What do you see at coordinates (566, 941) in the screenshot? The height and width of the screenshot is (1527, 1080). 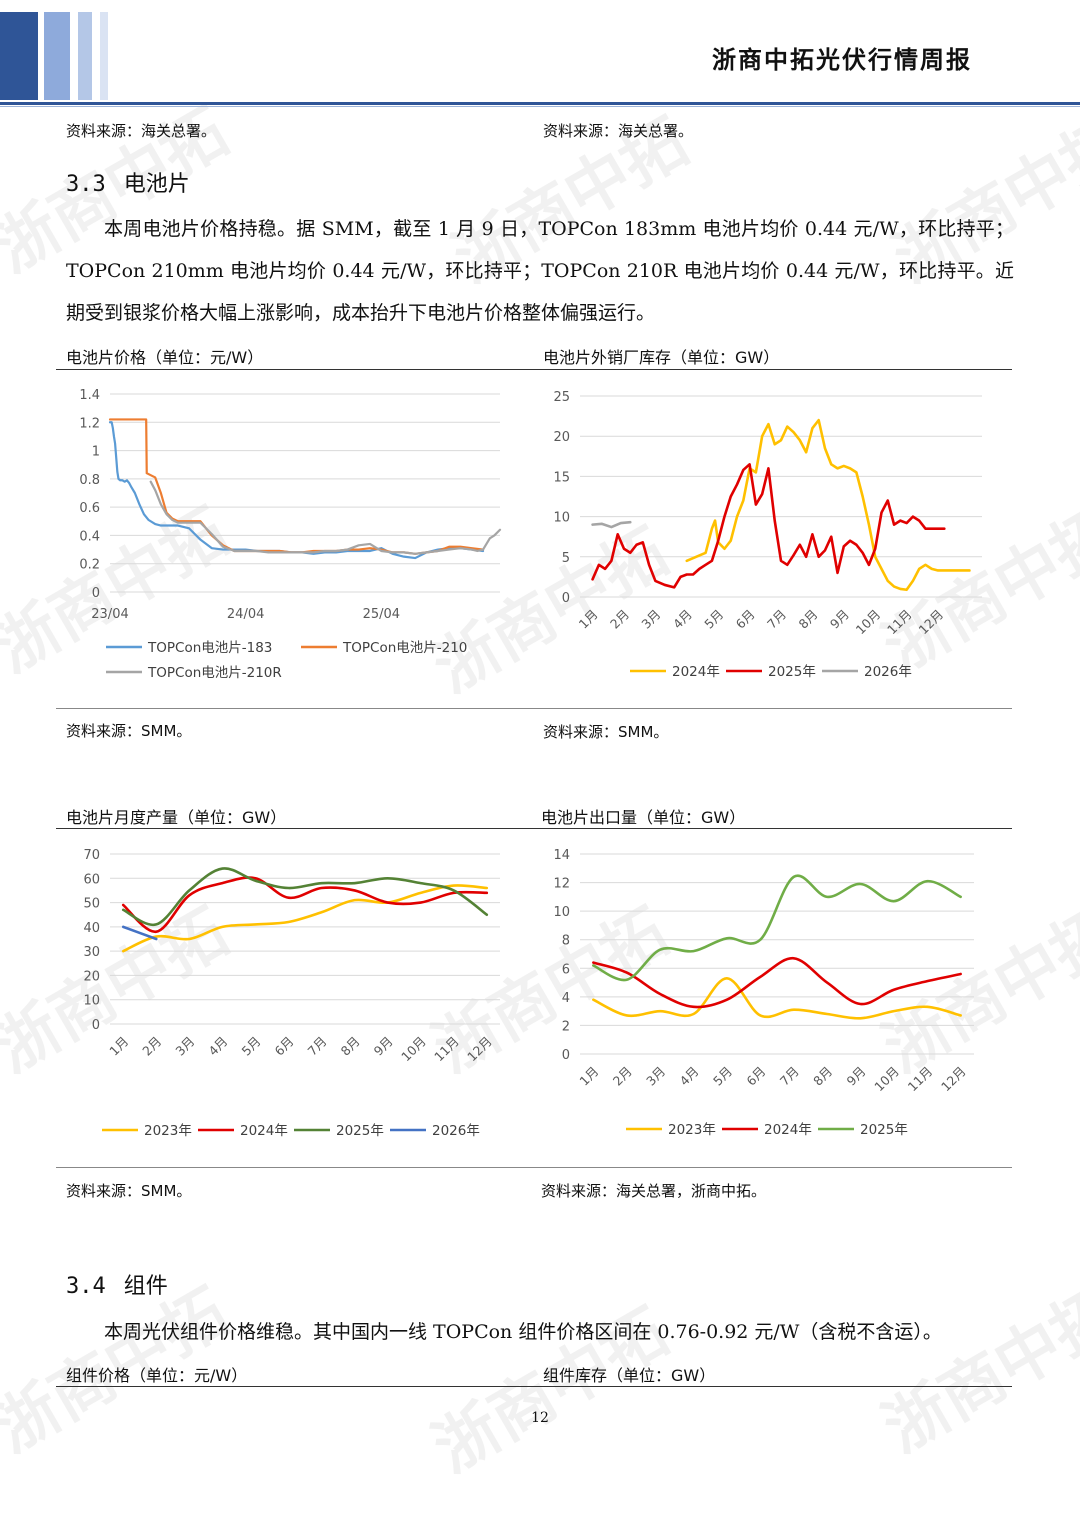 I see `y-tick-label: 8` at bounding box center [566, 941].